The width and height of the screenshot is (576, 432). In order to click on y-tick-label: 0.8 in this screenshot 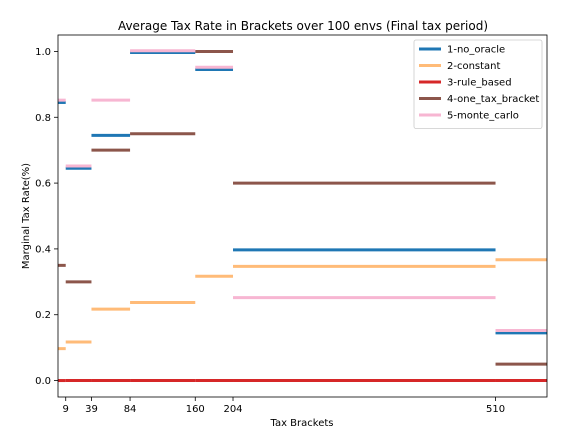, I will do `click(43, 118)`.